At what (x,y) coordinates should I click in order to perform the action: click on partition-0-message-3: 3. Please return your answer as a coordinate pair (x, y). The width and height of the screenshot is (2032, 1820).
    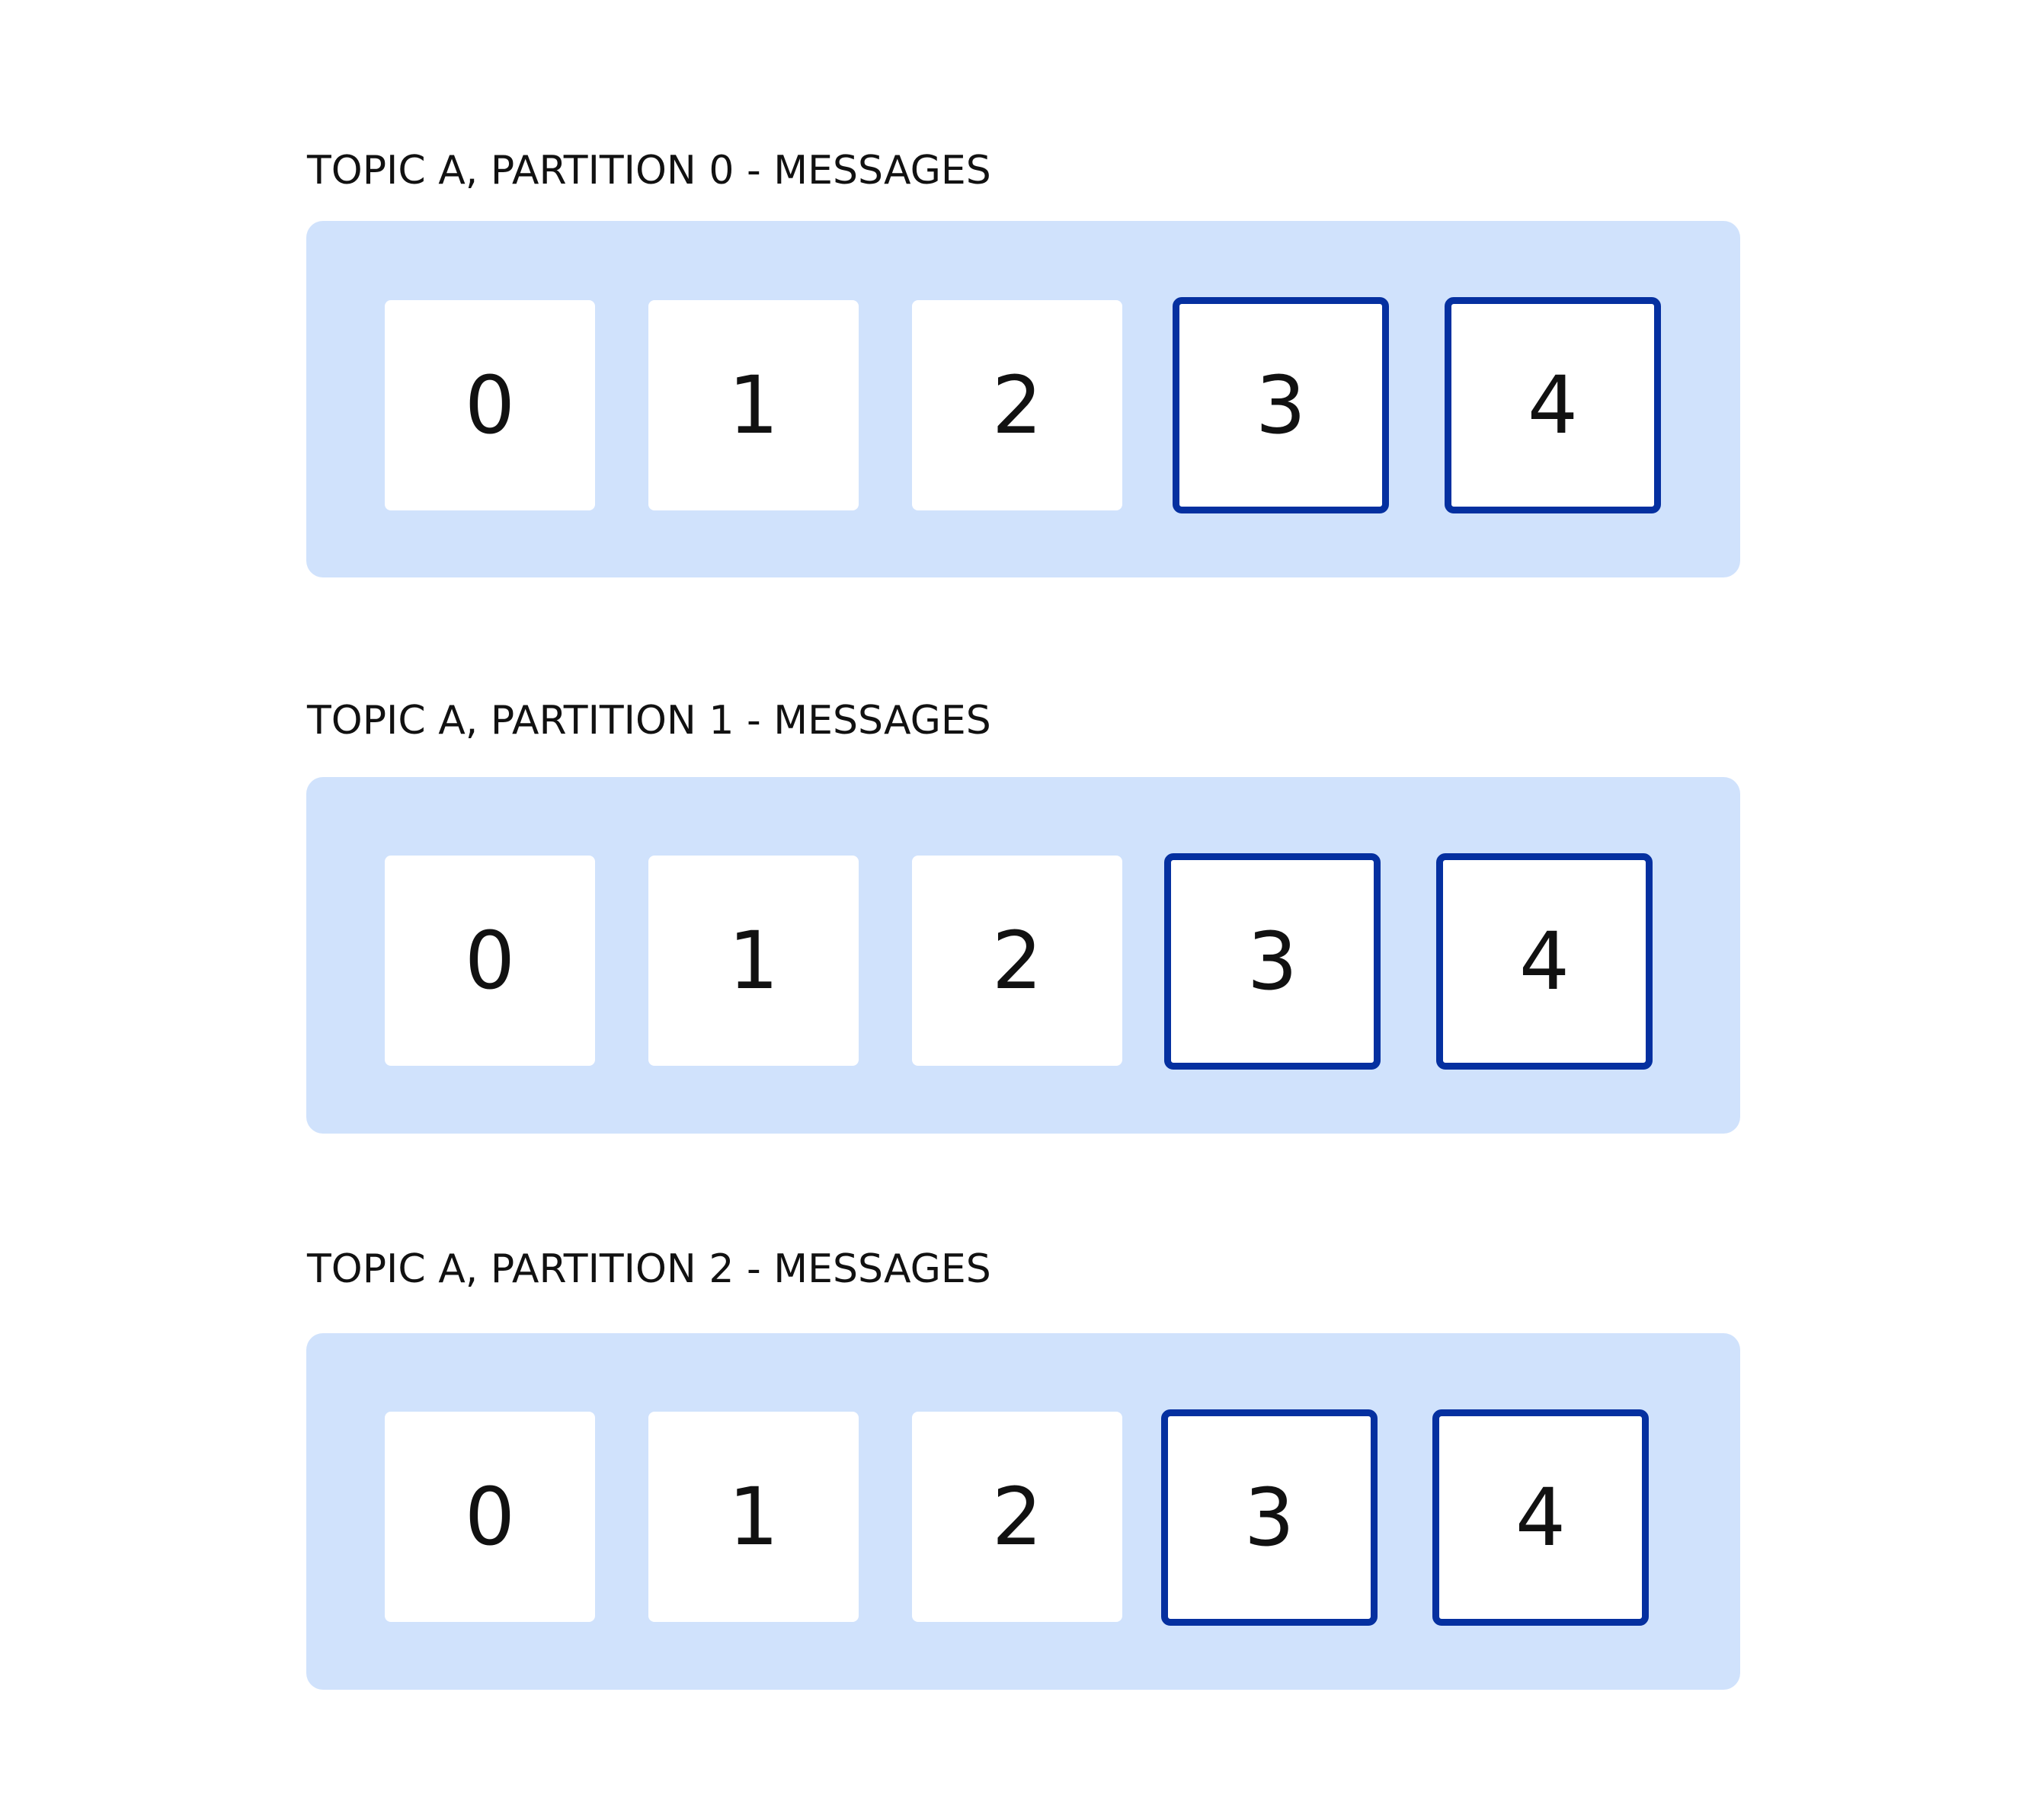
    Looking at the image, I should click on (1281, 405).